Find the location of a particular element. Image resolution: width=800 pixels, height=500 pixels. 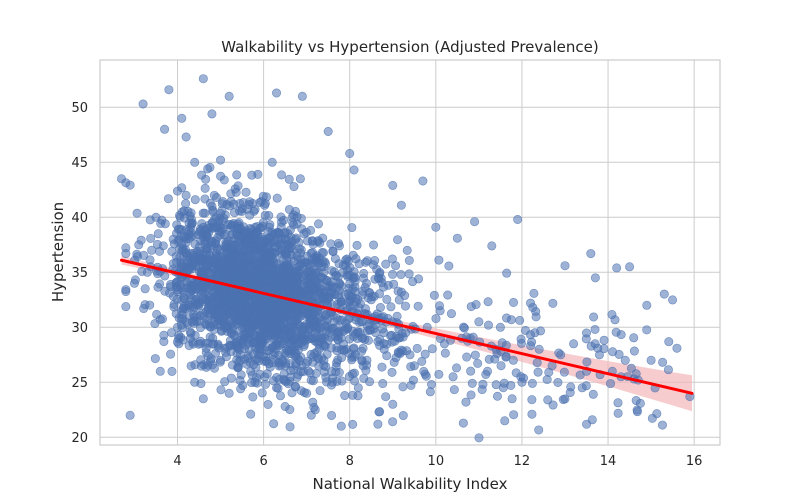

x-ticks: 4 6 8 10 12 14 16 is located at coordinates (437, 461).